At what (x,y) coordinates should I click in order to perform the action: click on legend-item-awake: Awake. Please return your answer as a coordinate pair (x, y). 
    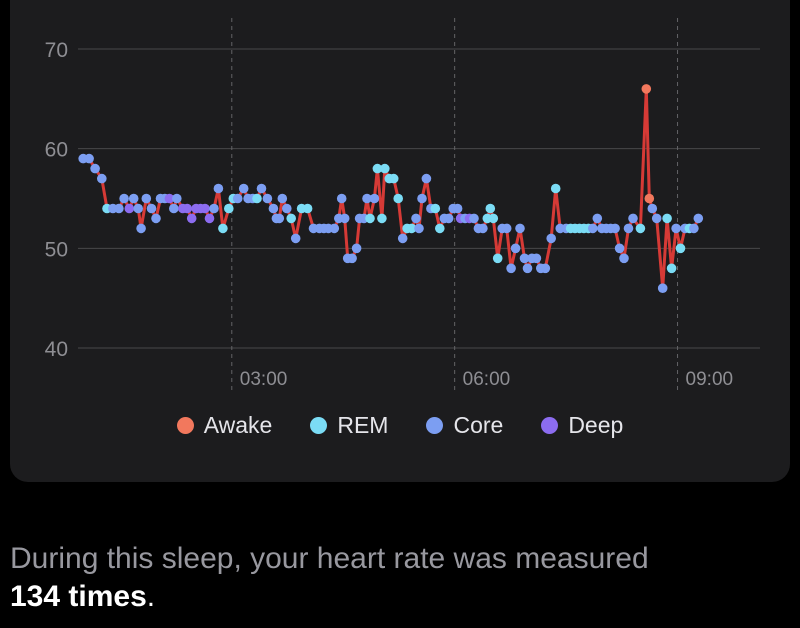
    Looking at the image, I should click on (224, 425).